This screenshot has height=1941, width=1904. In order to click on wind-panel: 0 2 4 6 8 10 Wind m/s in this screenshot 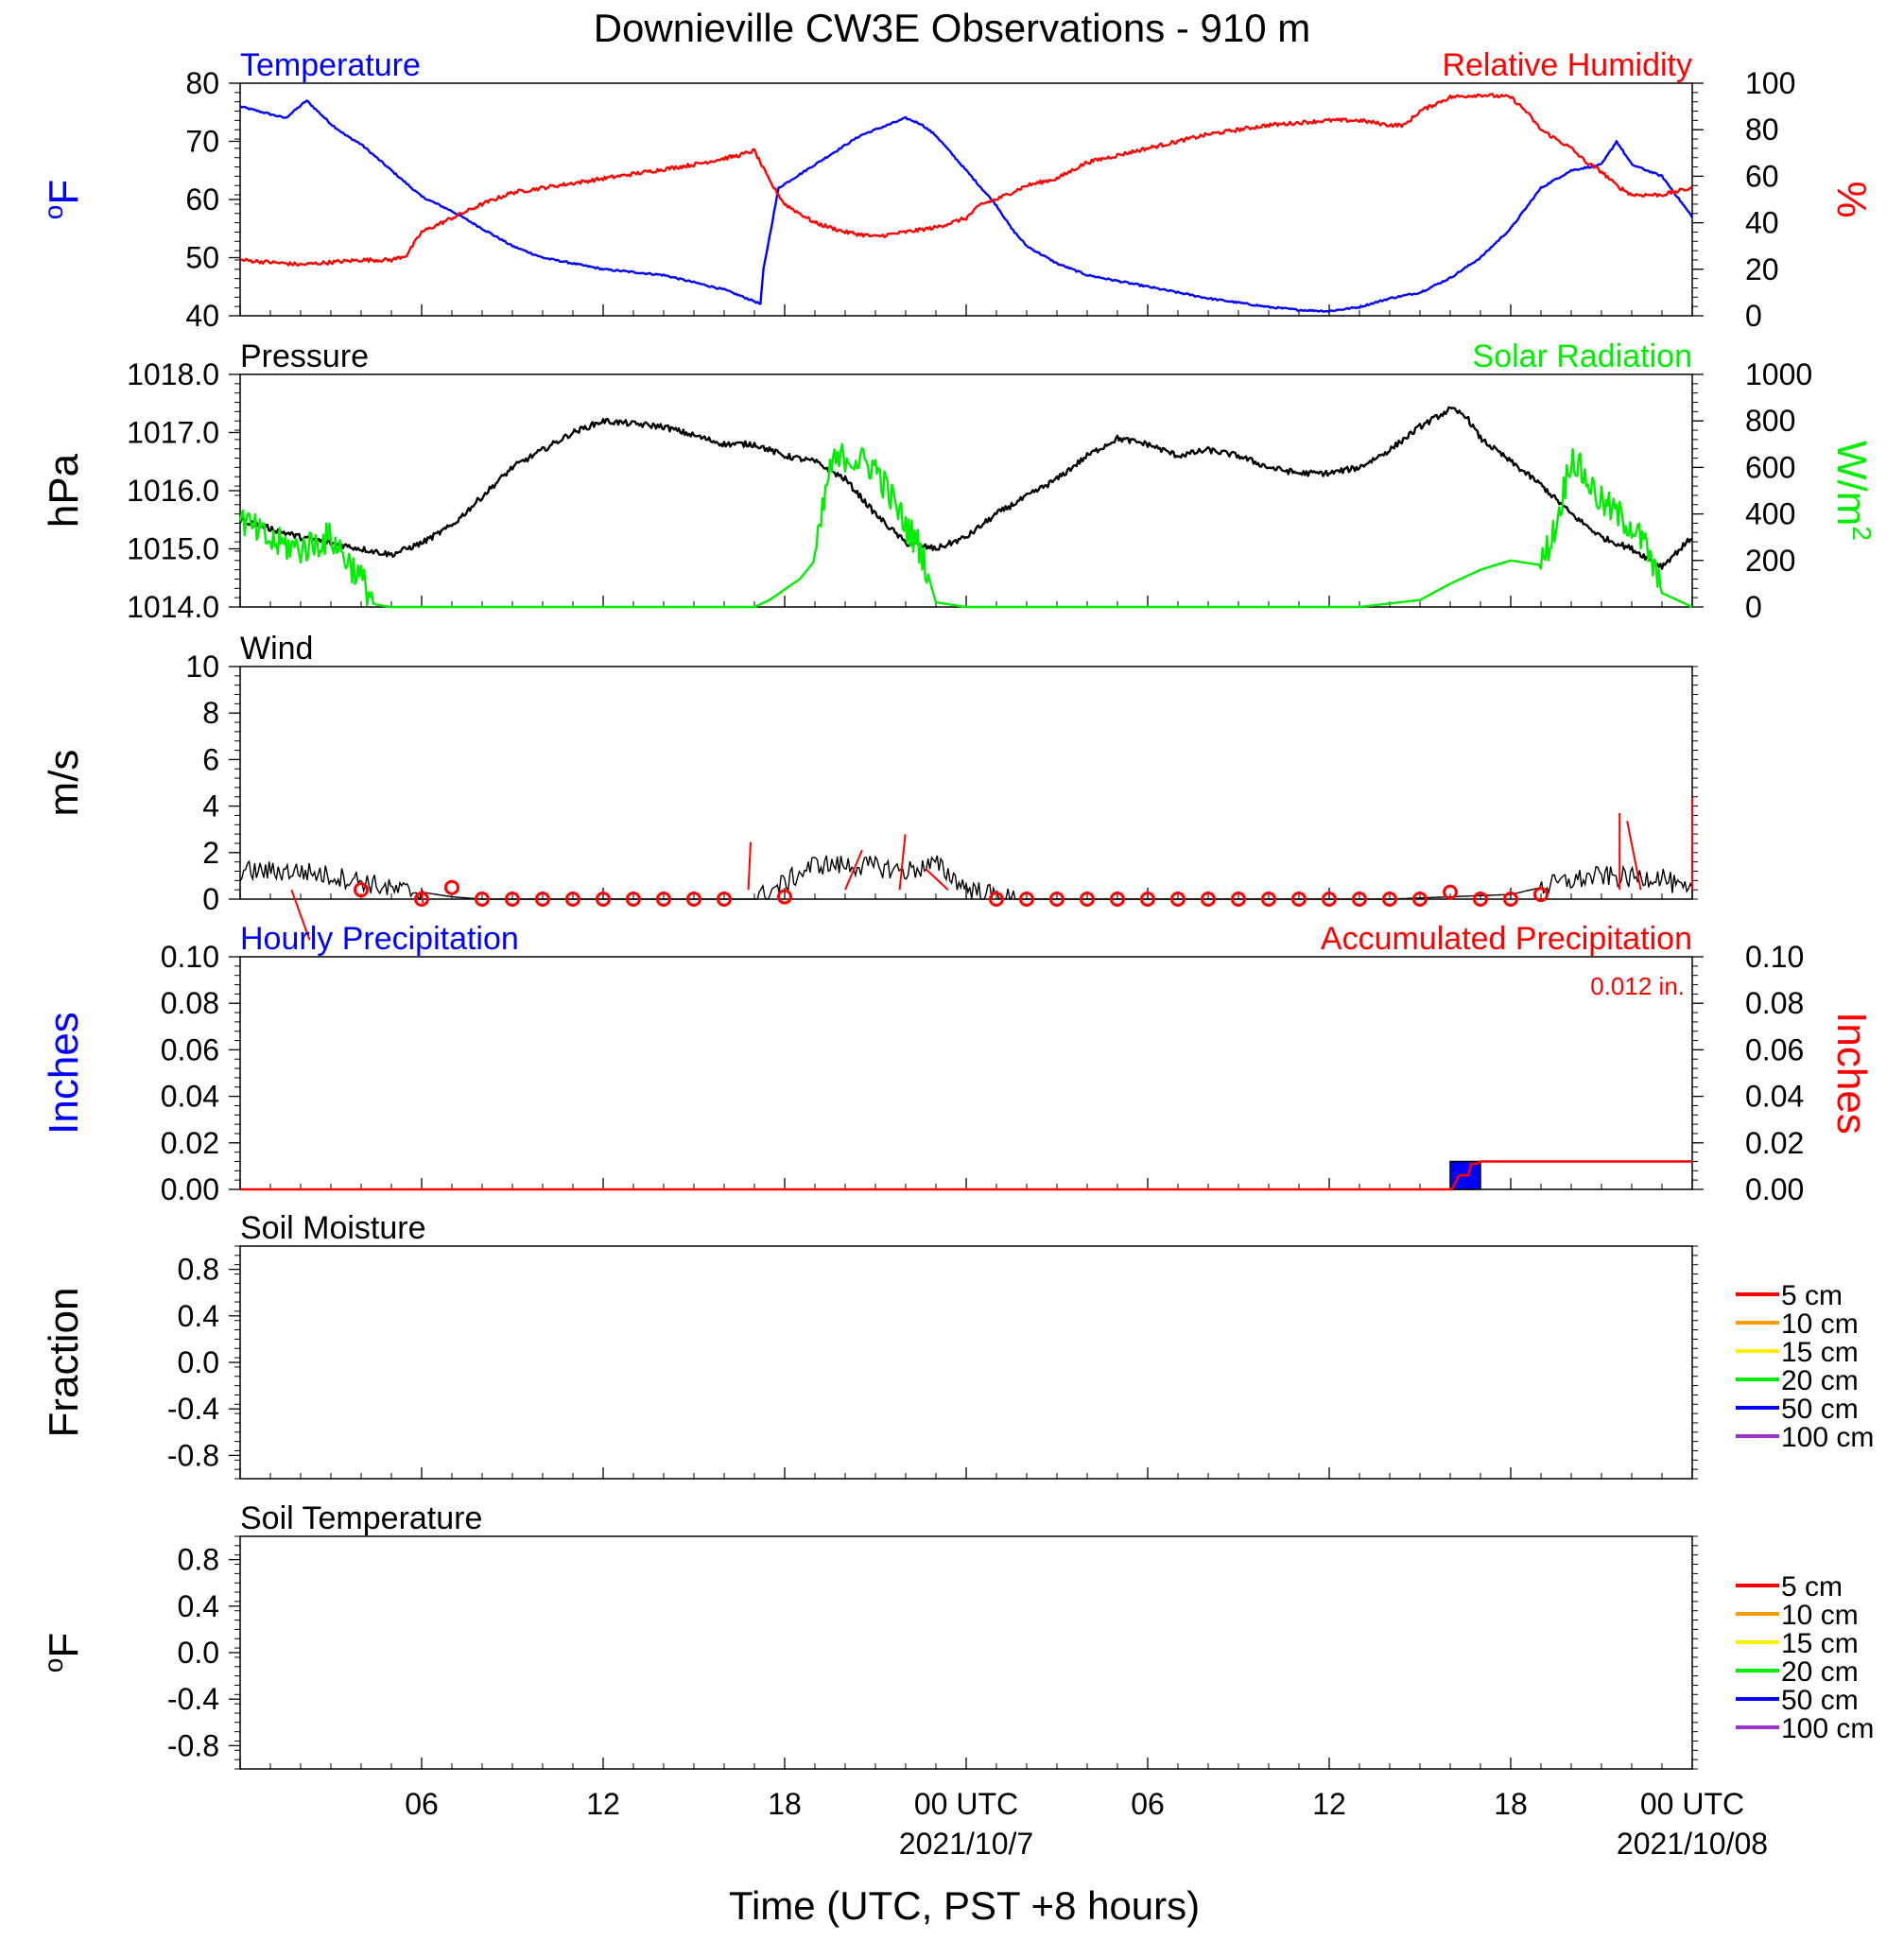, I will do `click(869, 786)`.